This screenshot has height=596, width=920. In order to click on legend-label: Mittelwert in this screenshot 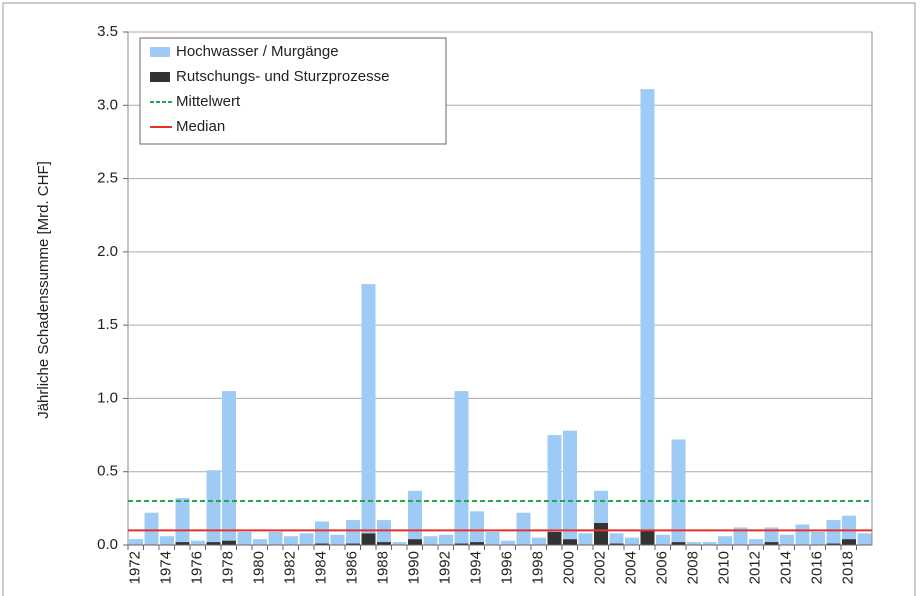, I will do `click(208, 101)`.